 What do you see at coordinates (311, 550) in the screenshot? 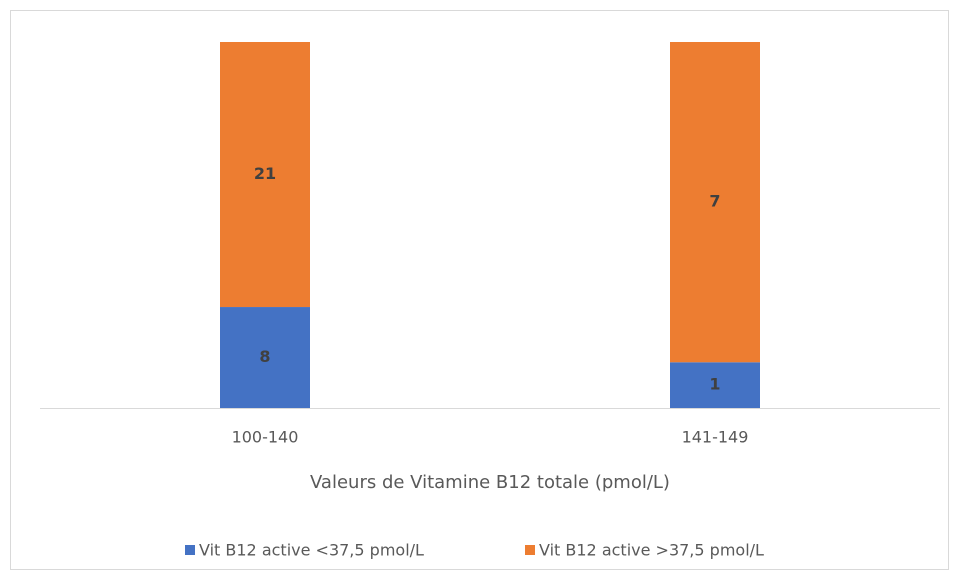
I see `legend-label: Vit B12 active <37,5 pmol/L` at bounding box center [311, 550].